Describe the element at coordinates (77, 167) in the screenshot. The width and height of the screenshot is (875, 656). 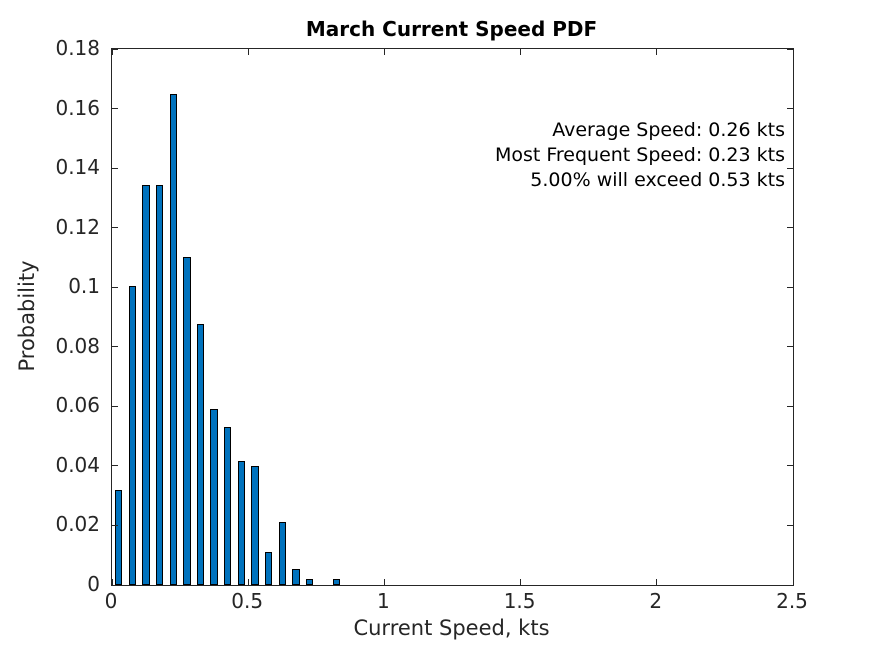
I see `y-tick-label: 0.14` at that location.